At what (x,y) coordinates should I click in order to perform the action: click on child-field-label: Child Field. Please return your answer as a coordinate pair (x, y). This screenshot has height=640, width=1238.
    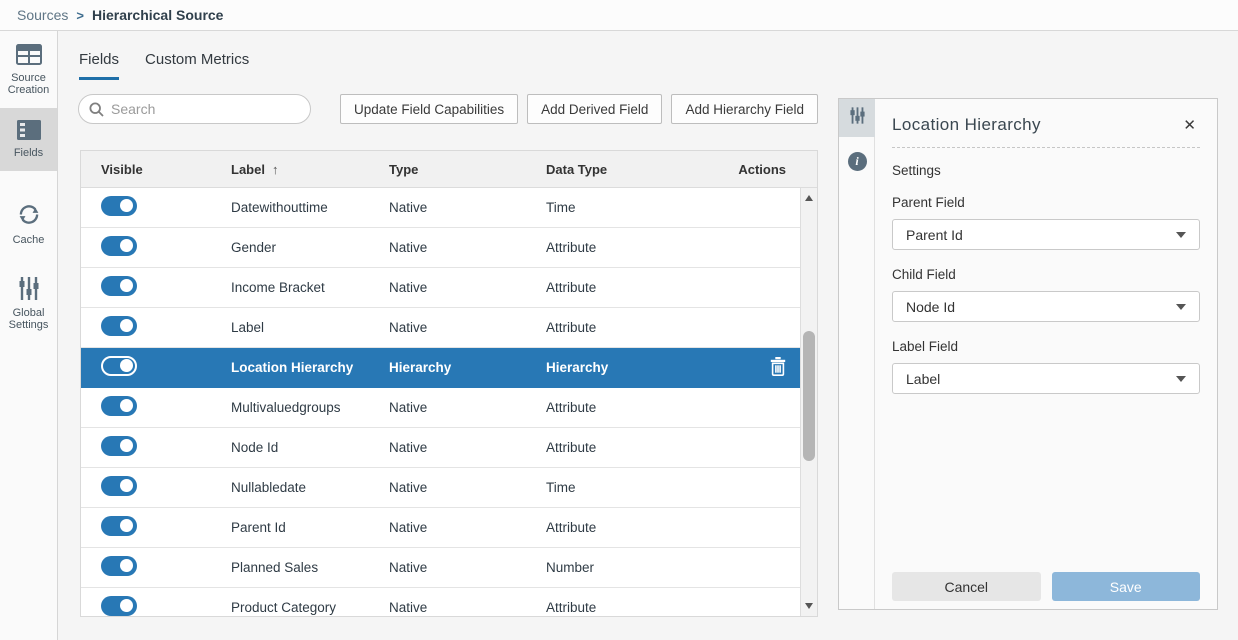
    Looking at the image, I should click on (924, 274).